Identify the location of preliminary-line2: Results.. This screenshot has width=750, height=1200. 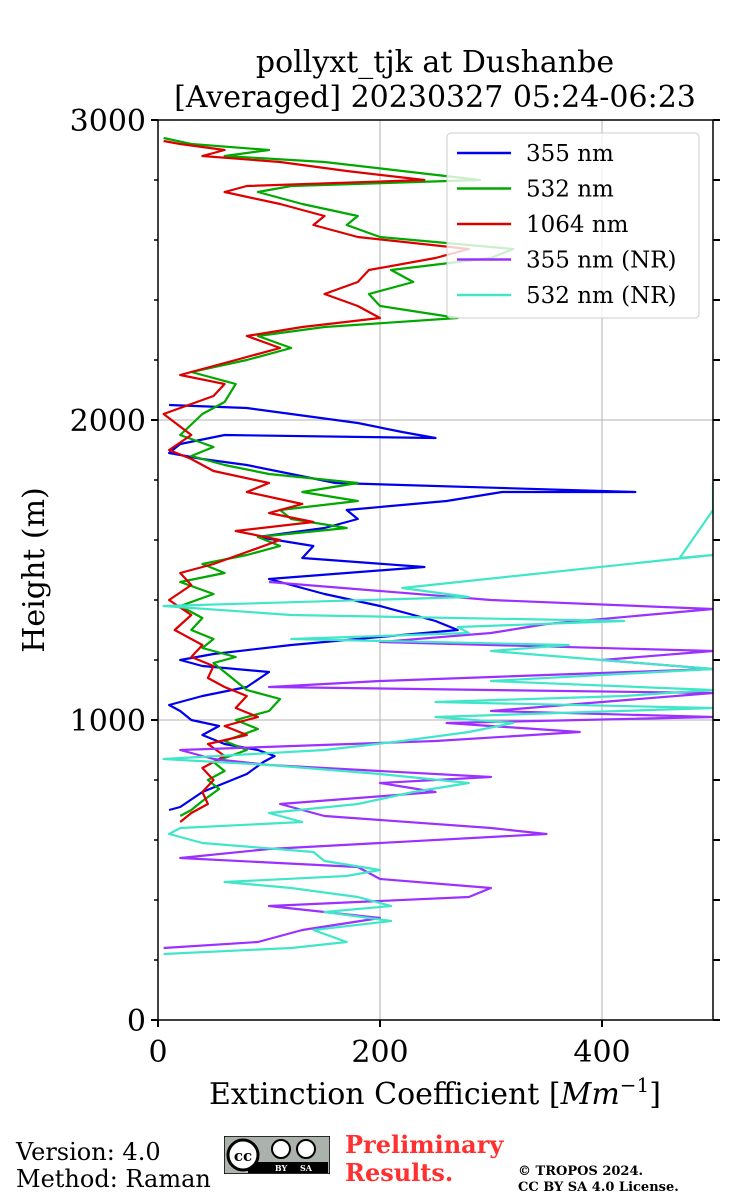
(399, 1172).